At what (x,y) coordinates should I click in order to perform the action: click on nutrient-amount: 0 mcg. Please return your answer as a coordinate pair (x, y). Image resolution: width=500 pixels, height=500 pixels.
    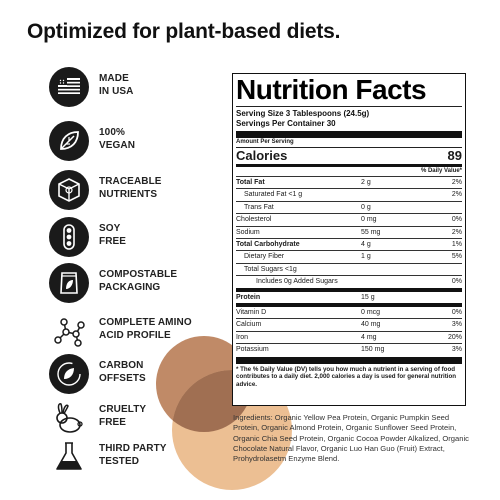
    Looking at the image, I should click on (371, 313).